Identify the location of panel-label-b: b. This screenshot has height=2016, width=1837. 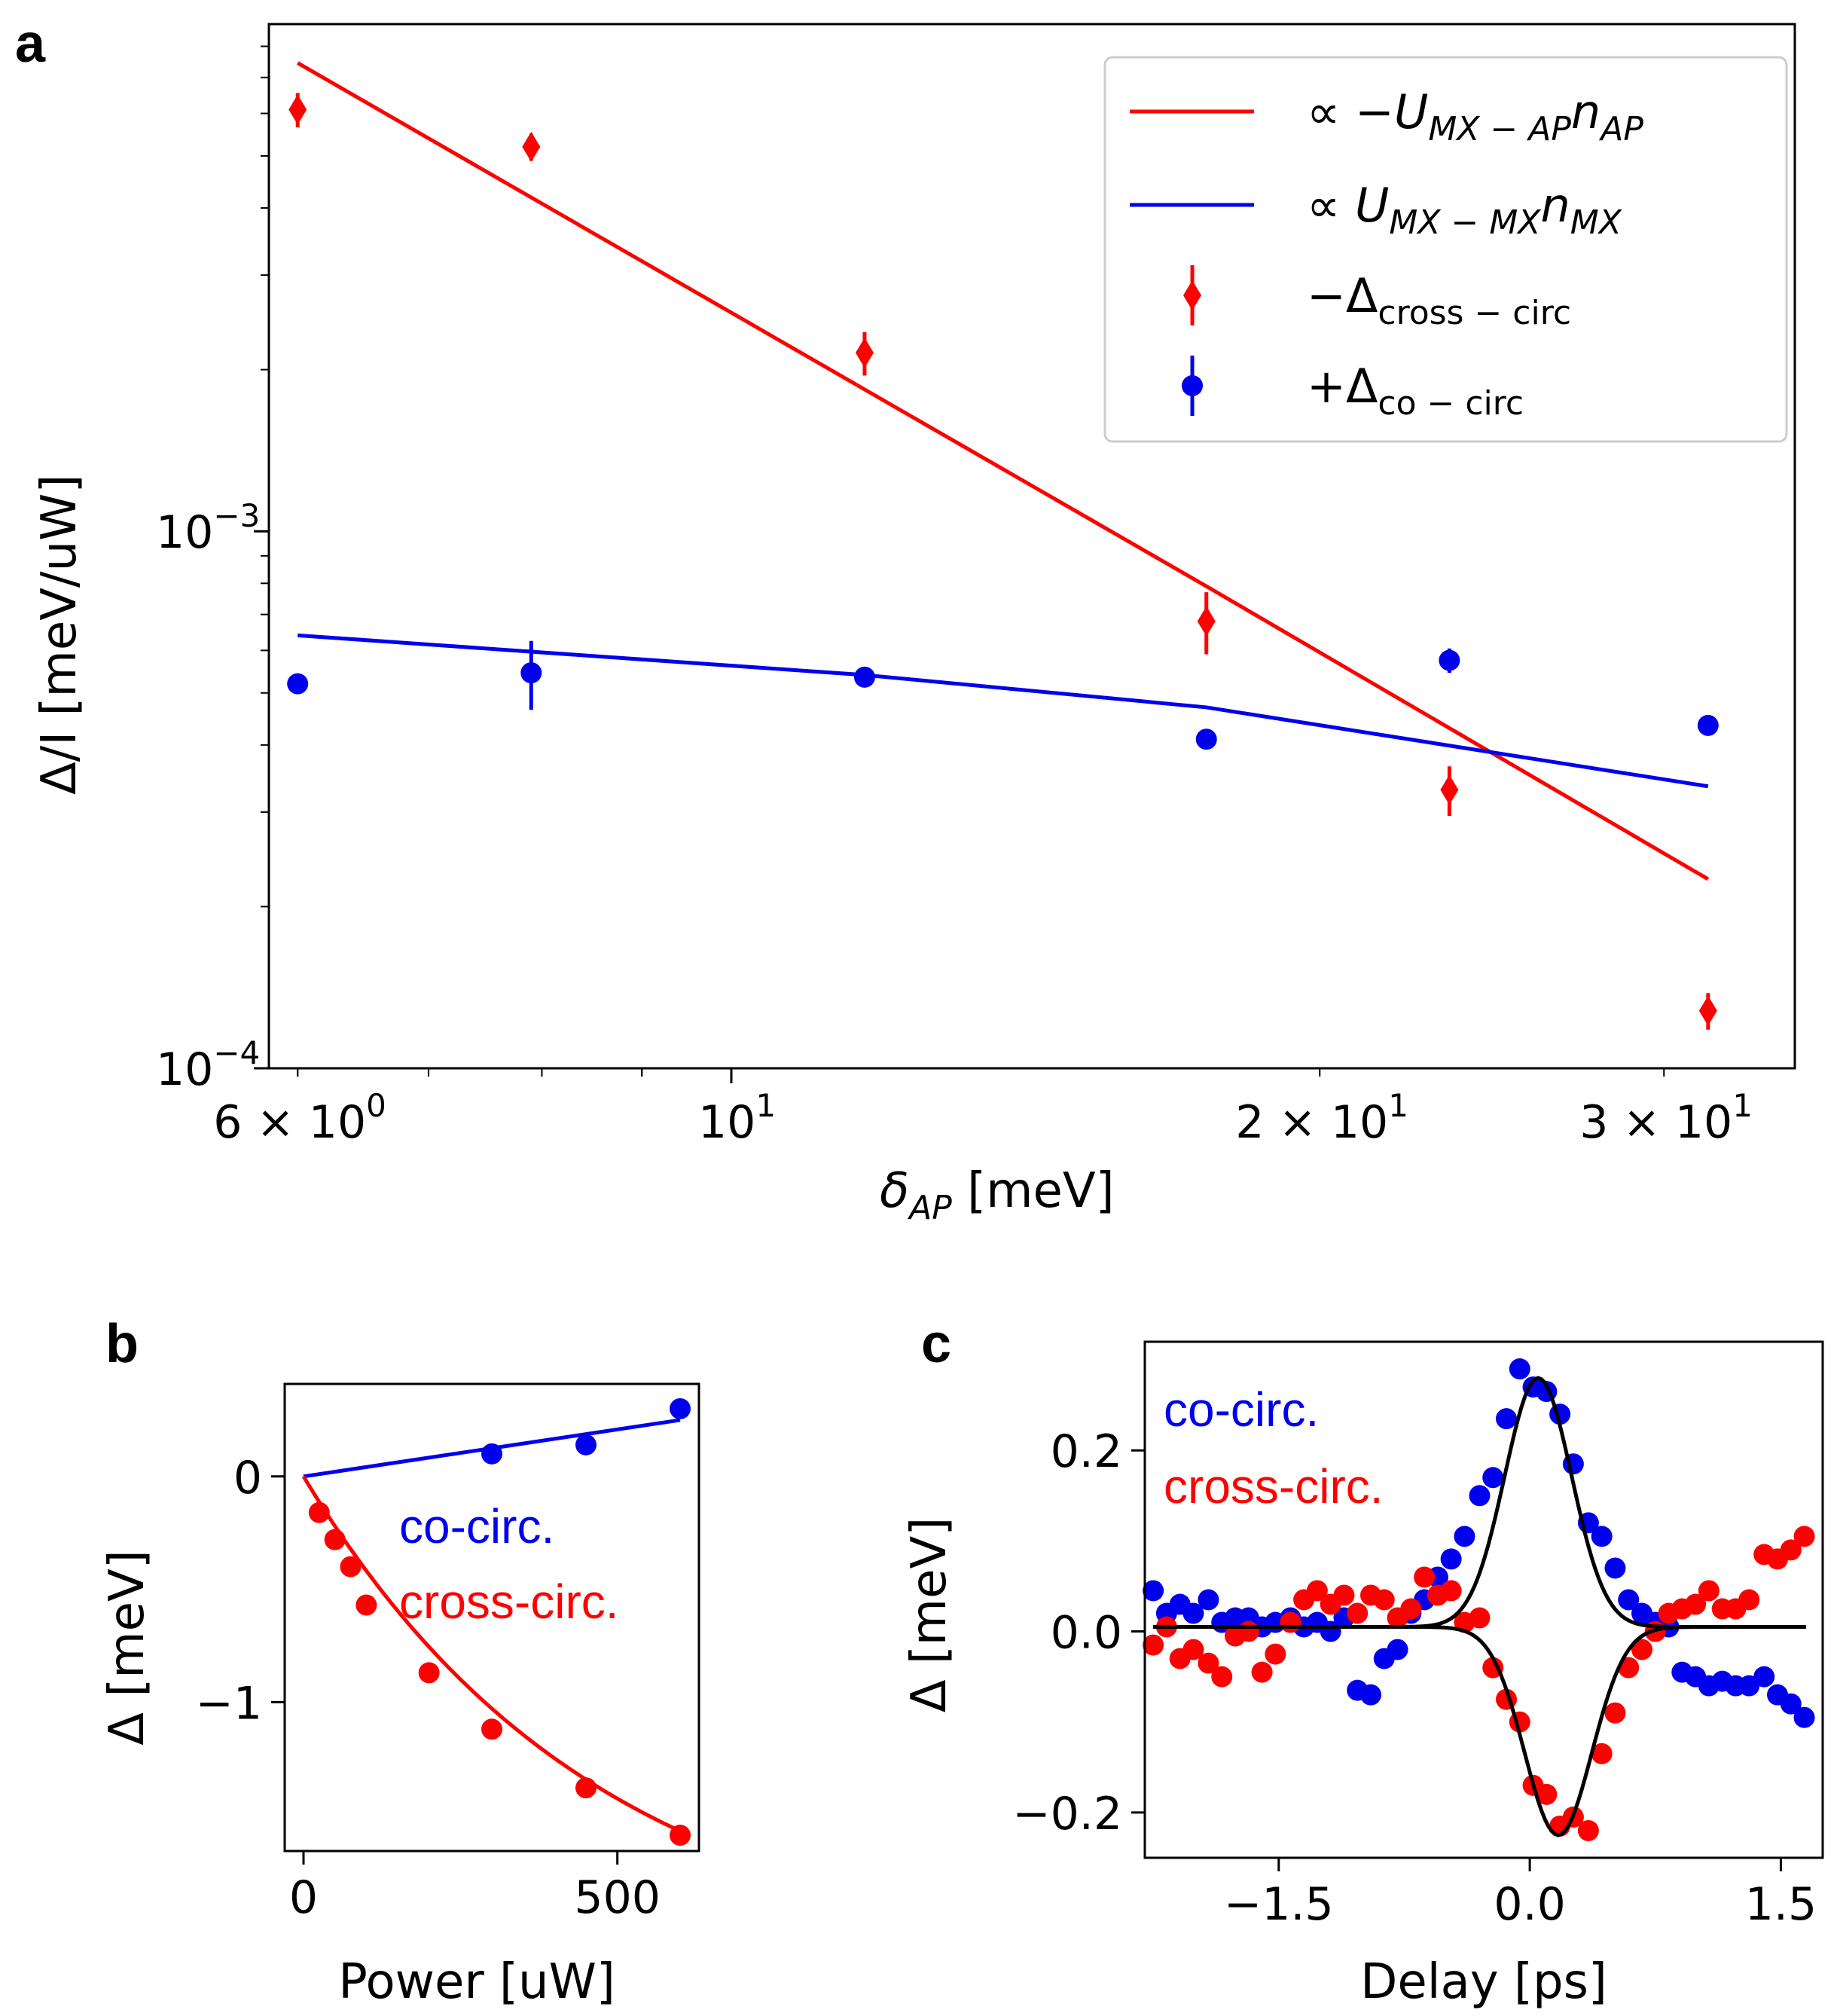
(122, 1344).